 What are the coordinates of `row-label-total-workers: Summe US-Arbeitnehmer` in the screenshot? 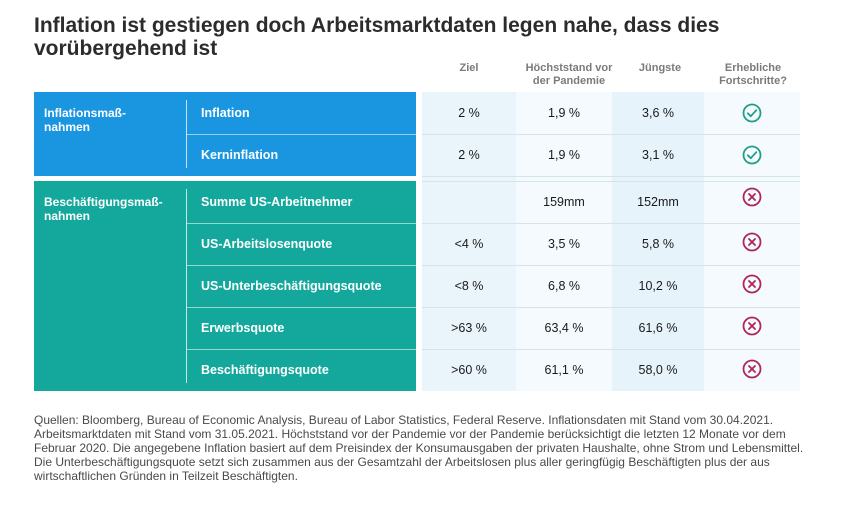 It's located at (277, 202).